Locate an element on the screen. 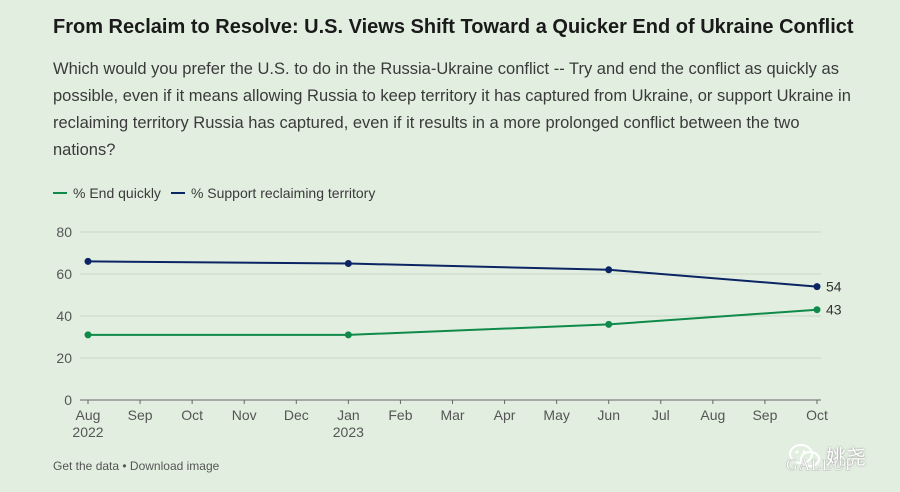 The height and width of the screenshot is (492, 900). y-tick-label: 20 is located at coordinates (64, 358).